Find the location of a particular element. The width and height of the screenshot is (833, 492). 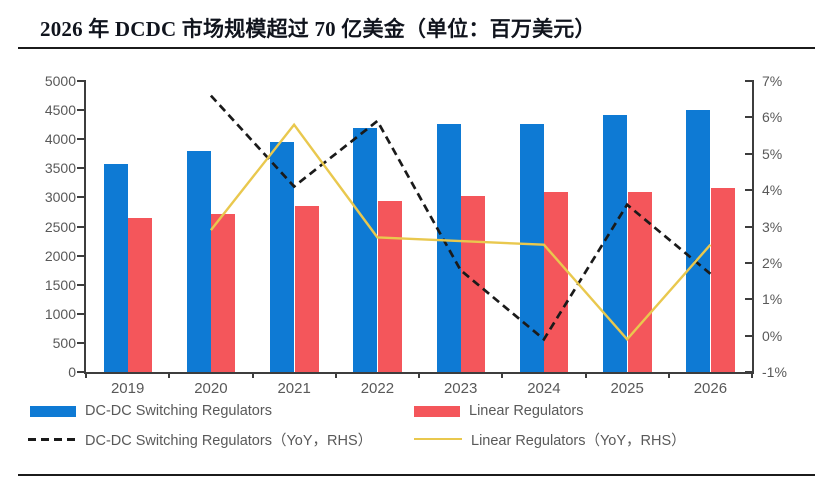

y-axis-right-label: 2% is located at coordinates (772, 262).